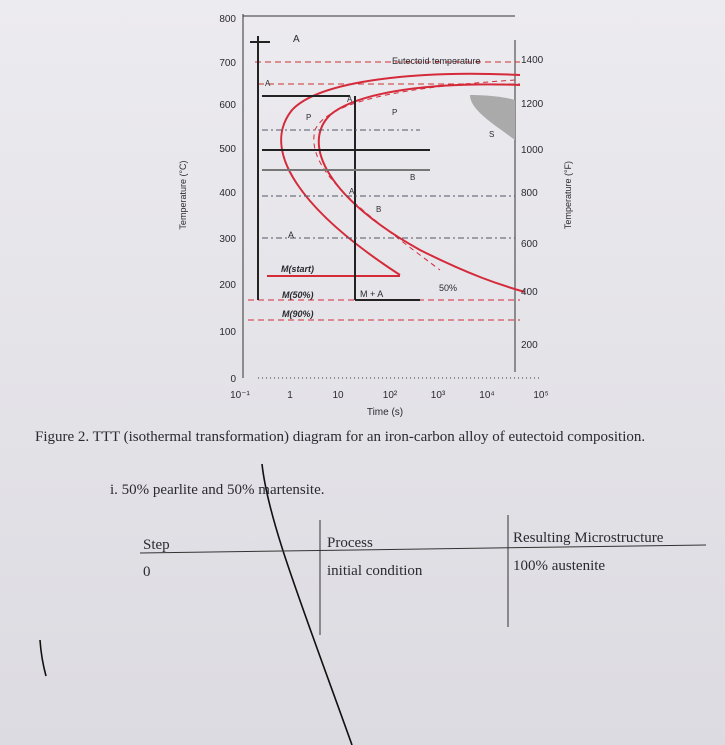 The image size is (725, 745). What do you see at coordinates (532, 60) in the screenshot?
I see `y2-tick-label: 1400` at bounding box center [532, 60].